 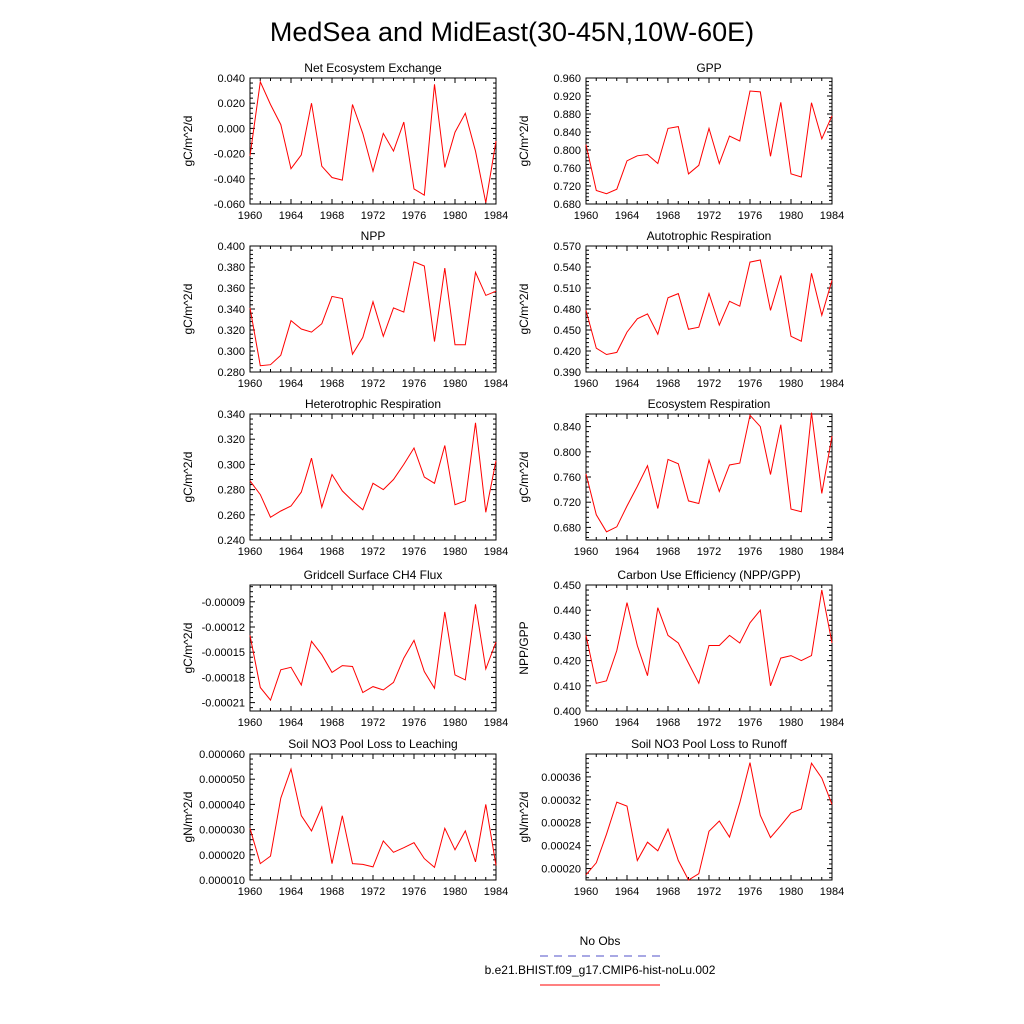 What do you see at coordinates (709, 404) in the screenshot?
I see `chart-title: Ecosystem Respiration` at bounding box center [709, 404].